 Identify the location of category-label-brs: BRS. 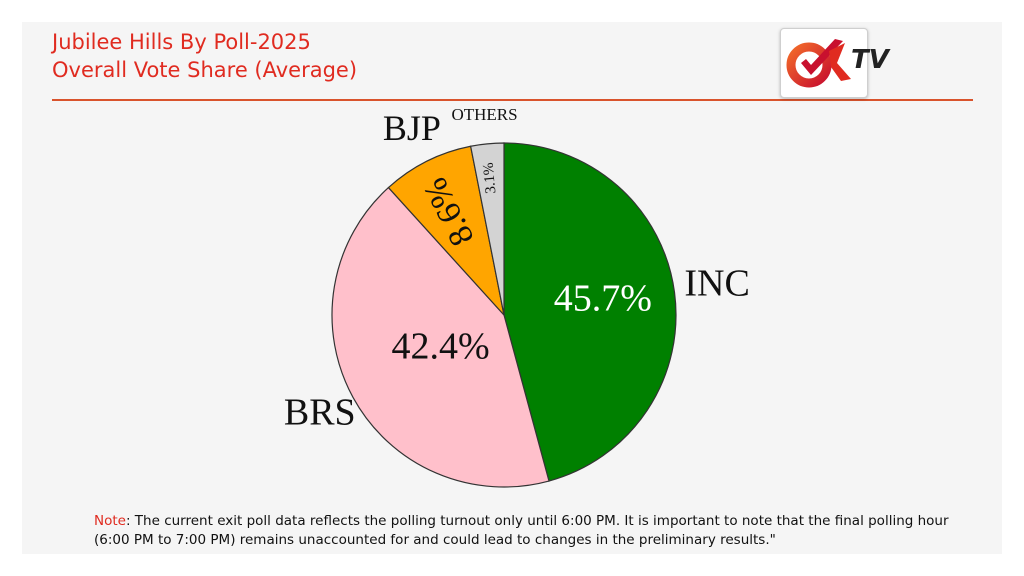
(320, 412).